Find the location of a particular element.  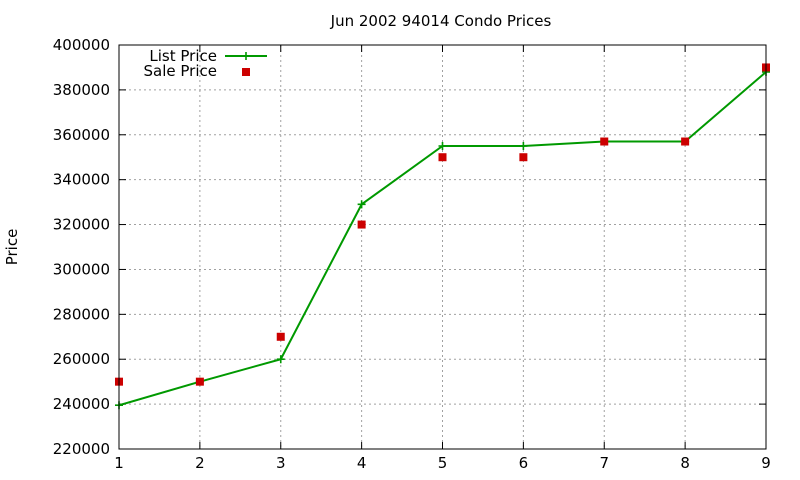

y-tick-label: 360000 is located at coordinates (81, 135).